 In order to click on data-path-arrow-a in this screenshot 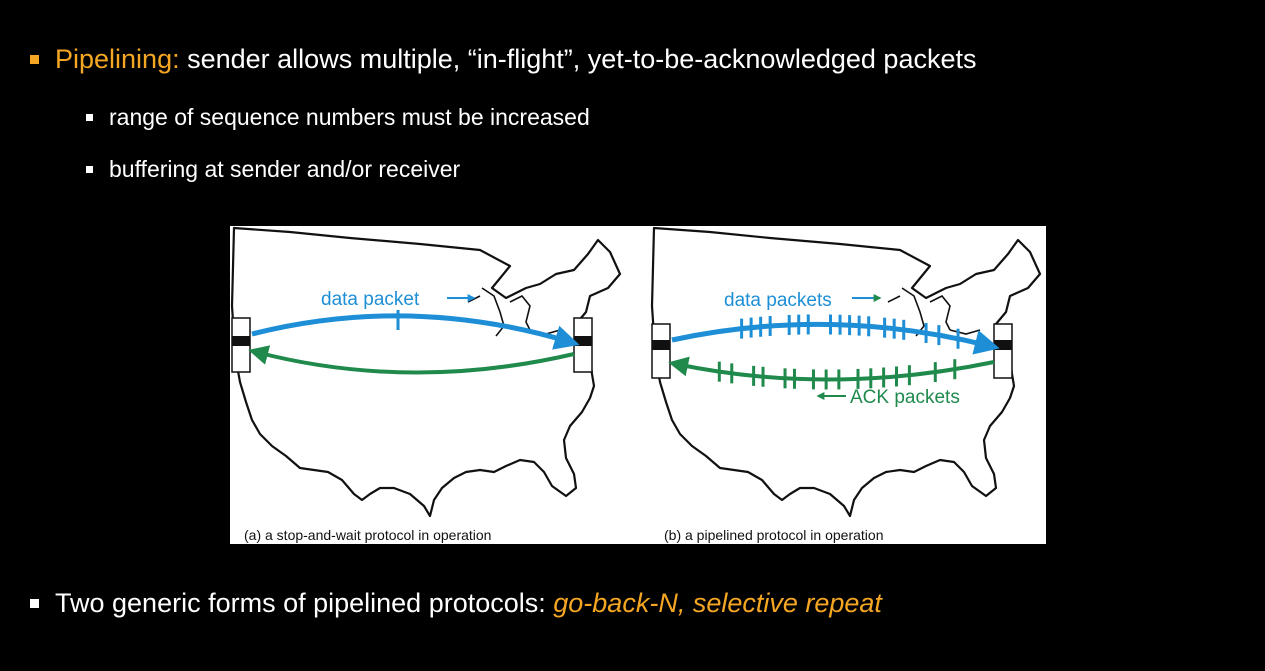, I will do `click(415, 331)`.